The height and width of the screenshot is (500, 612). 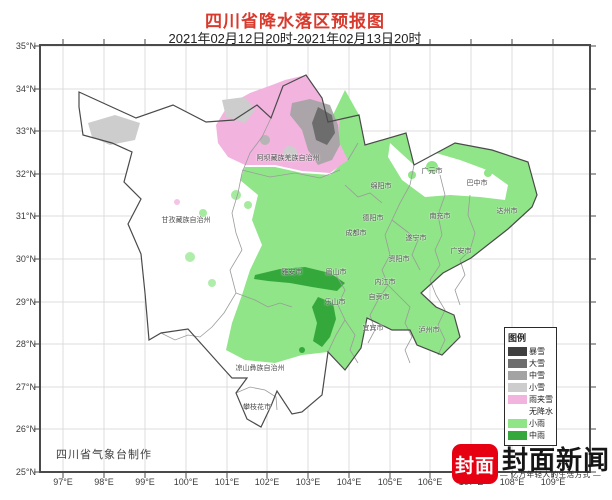 I want to click on y-tick-label: 25°N, so click(x=25, y=472).